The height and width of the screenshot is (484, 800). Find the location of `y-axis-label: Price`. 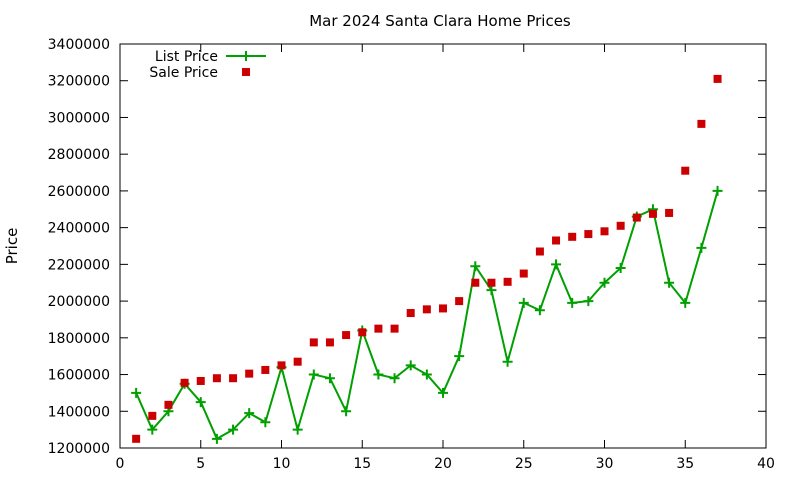

y-axis-label: Price is located at coordinates (12, 246).